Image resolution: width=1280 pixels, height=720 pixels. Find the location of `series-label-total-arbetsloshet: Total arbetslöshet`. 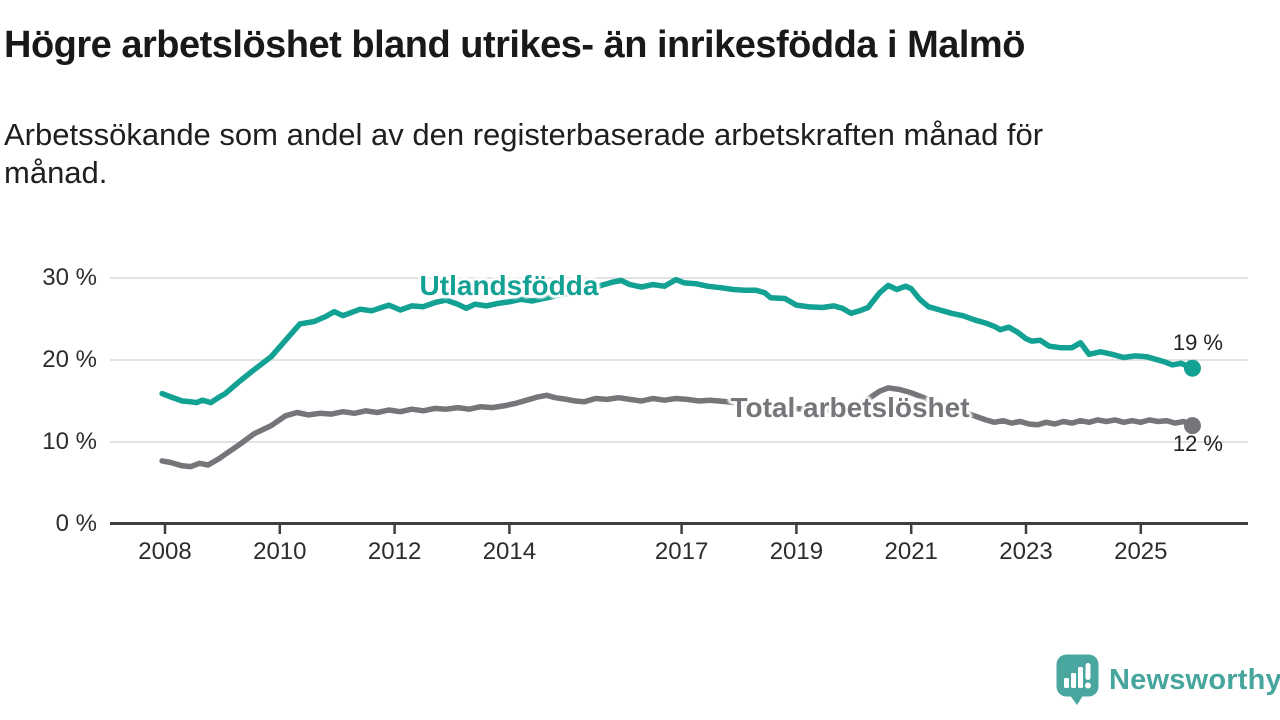

series-label-total-arbetsloshet: Total arbetslöshet is located at coordinates (850, 407).